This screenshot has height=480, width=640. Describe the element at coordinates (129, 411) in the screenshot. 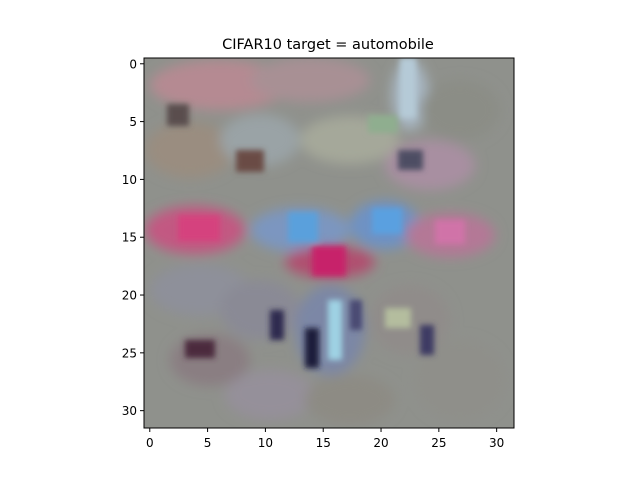

I see `y-tick-label: 30` at that location.